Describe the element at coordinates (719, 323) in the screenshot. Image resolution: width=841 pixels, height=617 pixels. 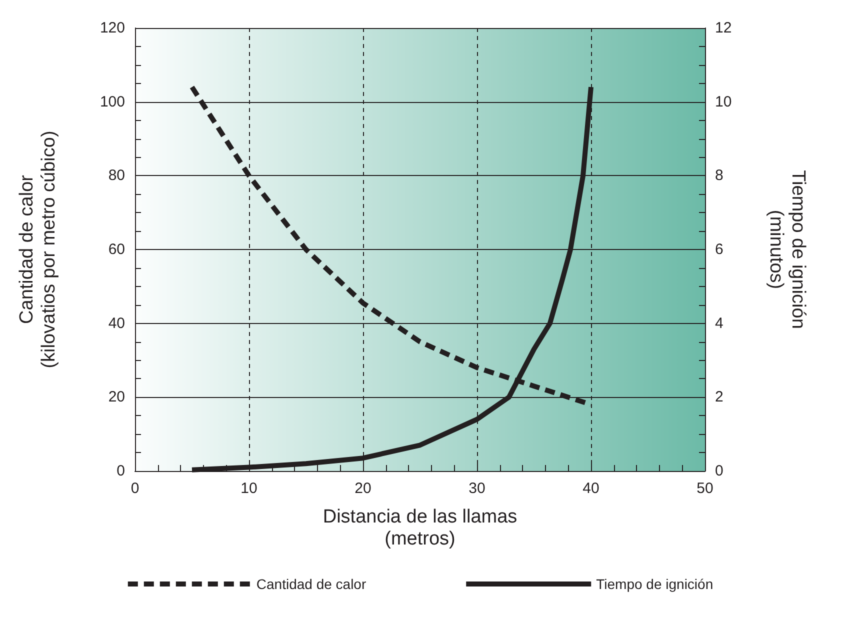
I see `y2-tick-label: 4` at that location.